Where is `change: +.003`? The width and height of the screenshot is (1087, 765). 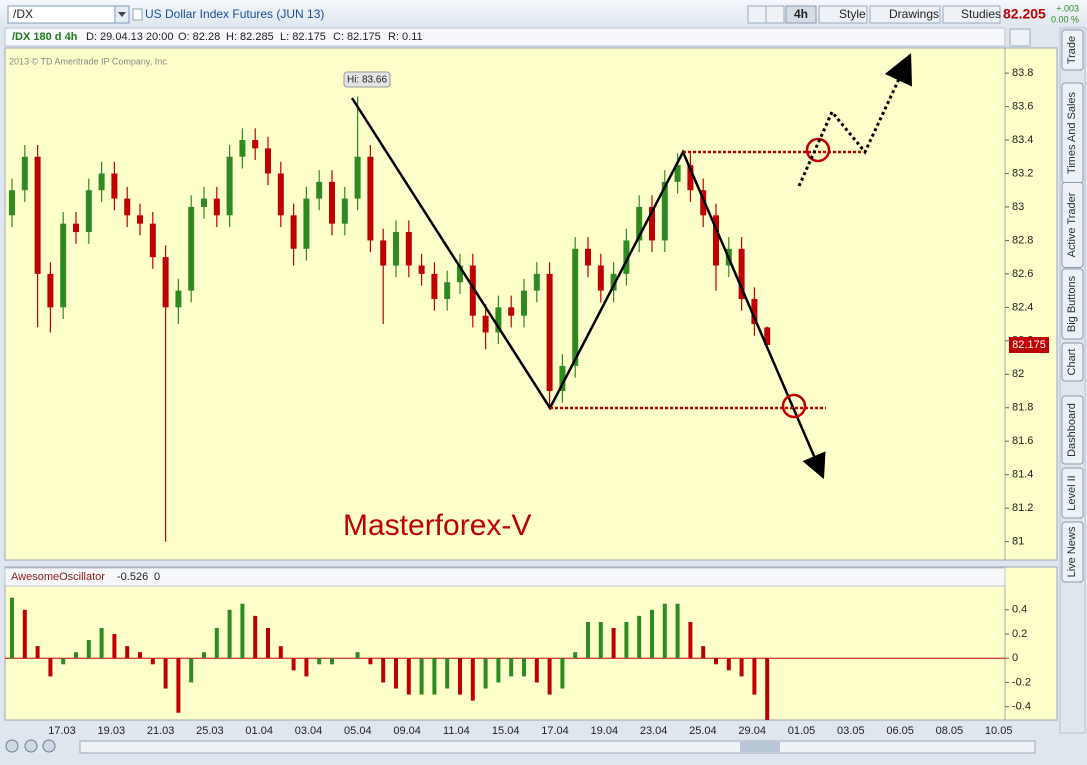
change: +.003 is located at coordinates (1067, 8).